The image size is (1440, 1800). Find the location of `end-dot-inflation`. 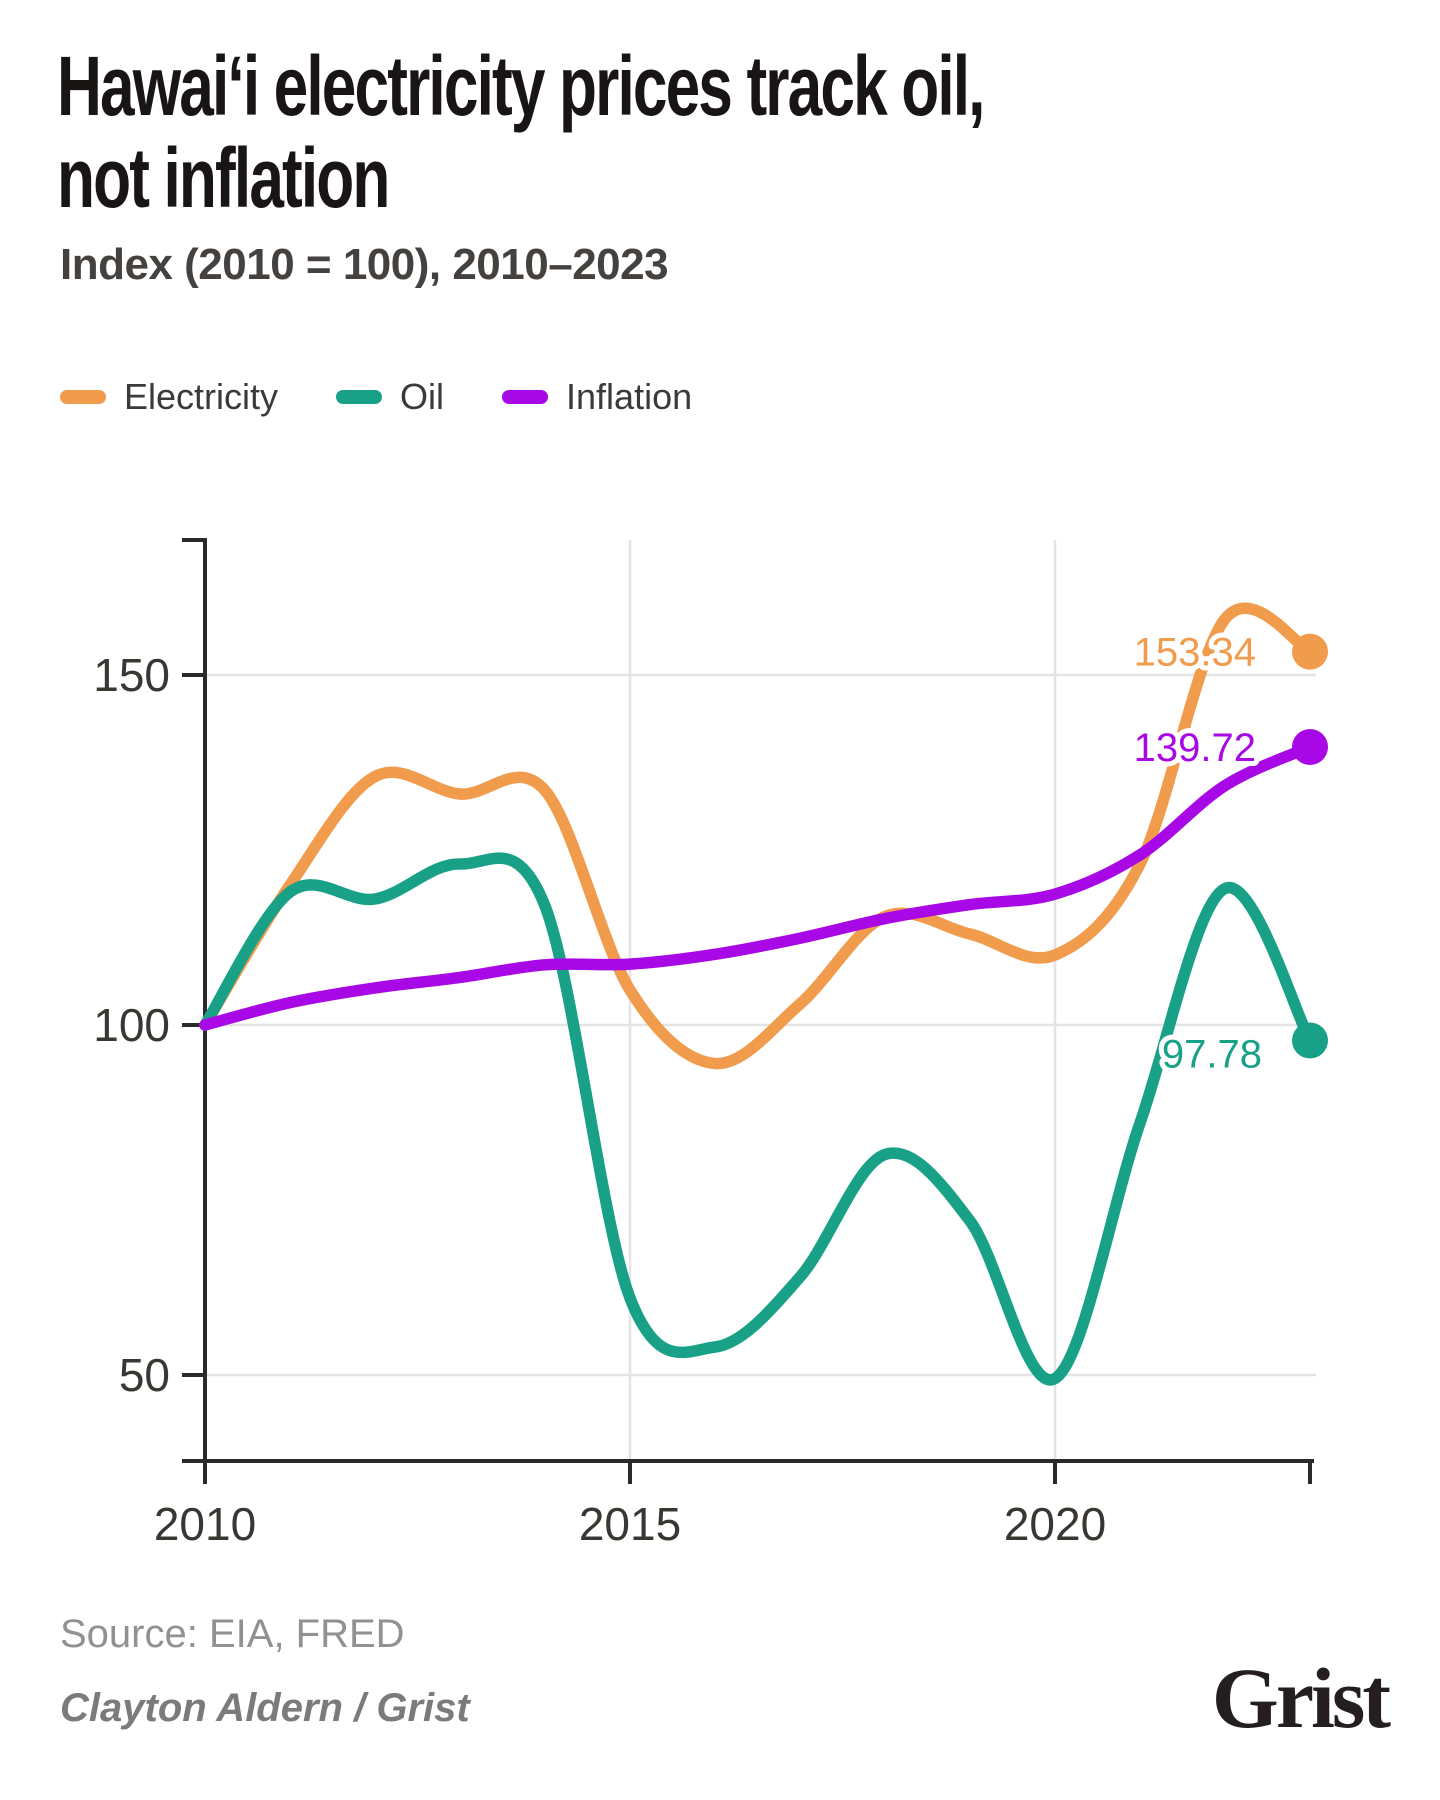

end-dot-inflation is located at coordinates (1310, 746).